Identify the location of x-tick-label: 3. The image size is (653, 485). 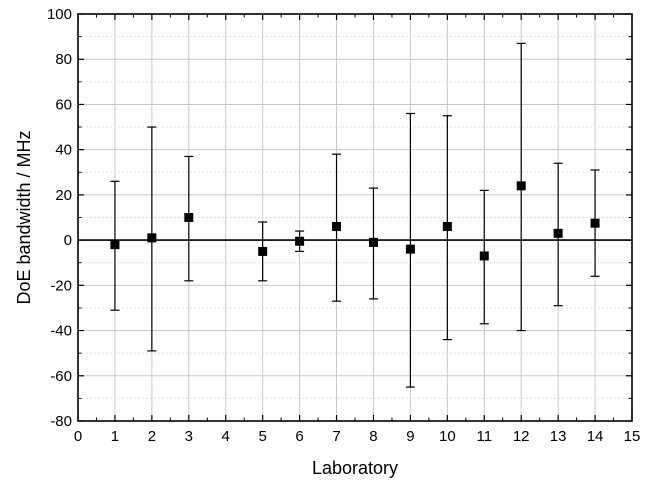
(189, 436).